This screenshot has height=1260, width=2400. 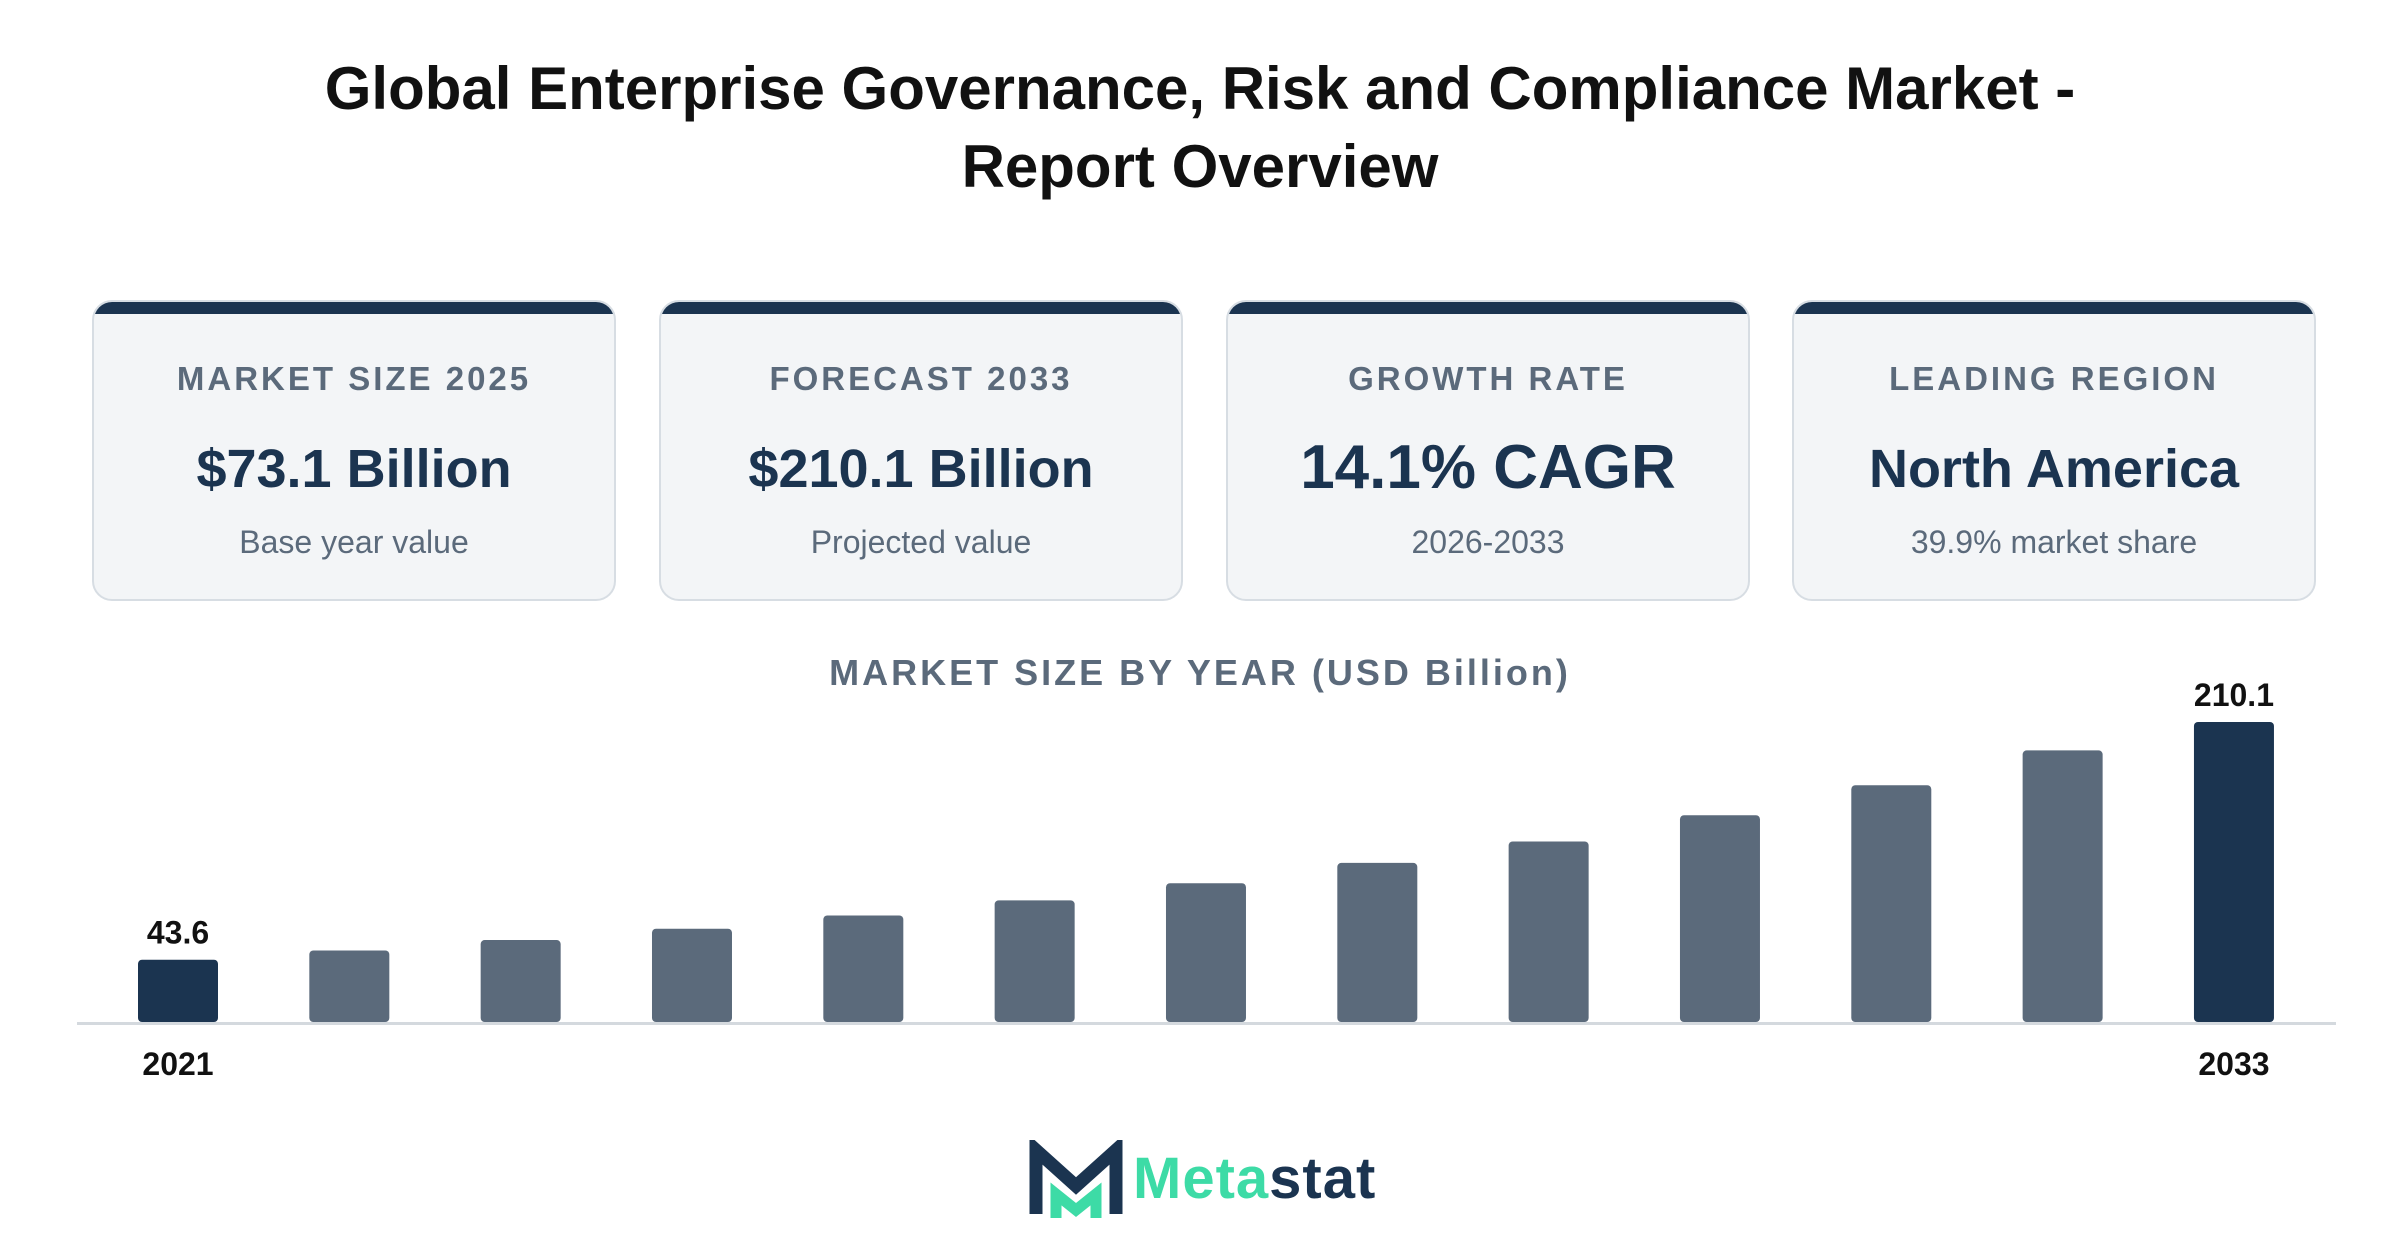 I want to click on data-label-2021: 43.6, so click(x=178, y=933).